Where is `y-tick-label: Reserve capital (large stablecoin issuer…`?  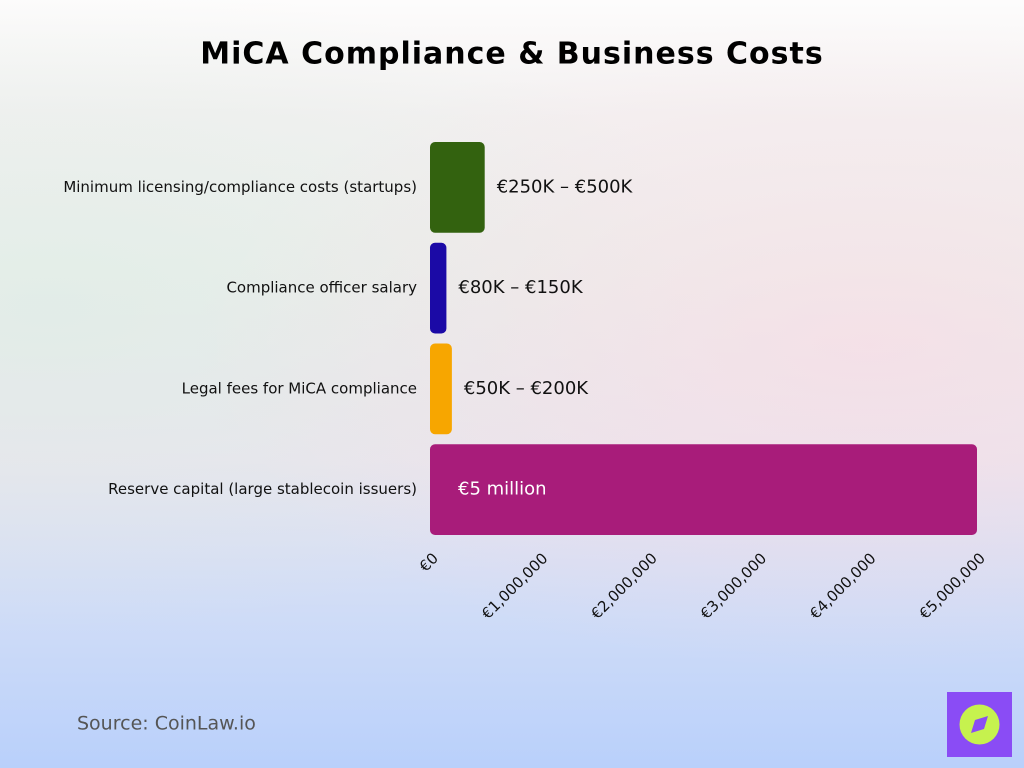 y-tick-label: Reserve capital (large stablecoin issuer… is located at coordinates (262, 489).